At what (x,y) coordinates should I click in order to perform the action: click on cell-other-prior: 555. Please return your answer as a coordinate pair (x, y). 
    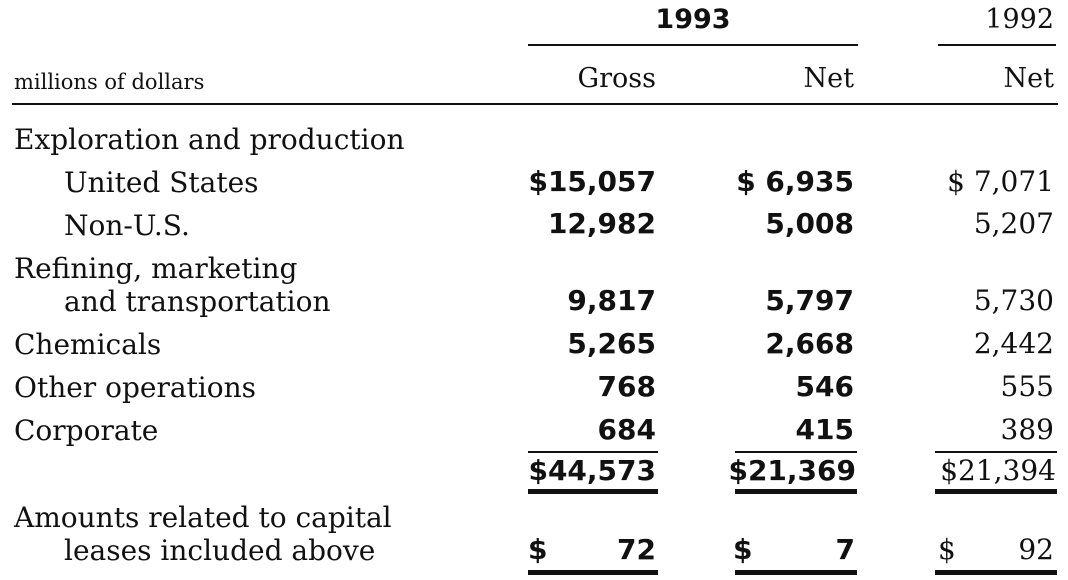
    Looking at the image, I should click on (1027, 386).